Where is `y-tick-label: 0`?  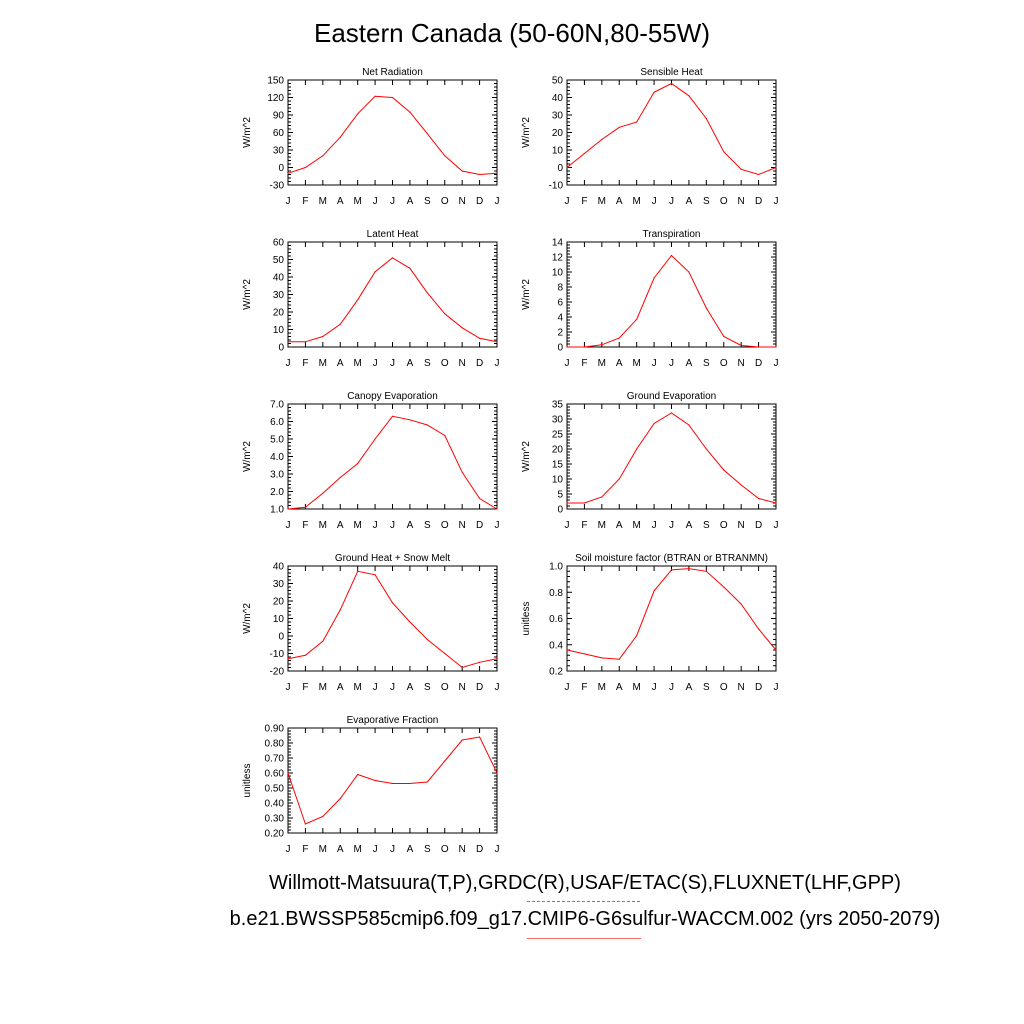 y-tick-label: 0 is located at coordinates (281, 348).